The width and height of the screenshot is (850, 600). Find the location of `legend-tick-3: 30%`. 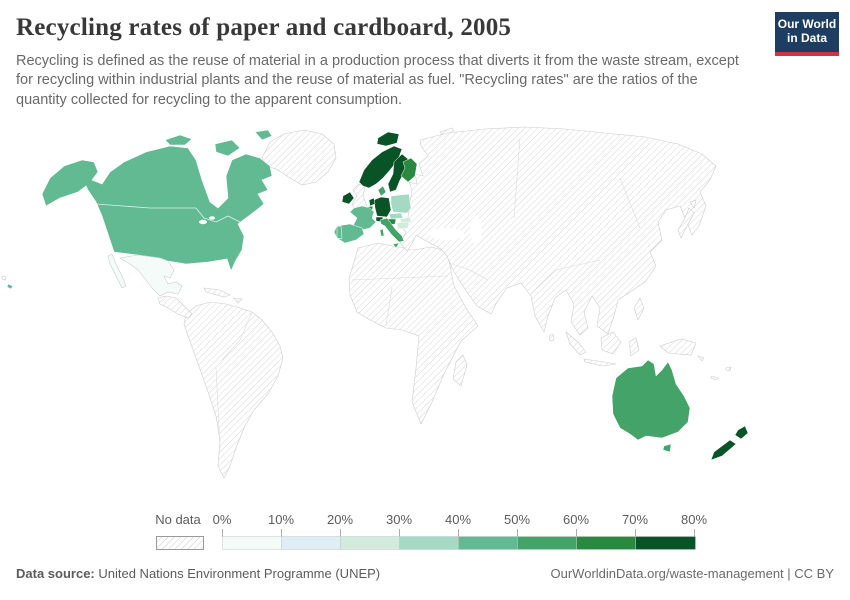

legend-tick-3: 30% is located at coordinates (399, 519).